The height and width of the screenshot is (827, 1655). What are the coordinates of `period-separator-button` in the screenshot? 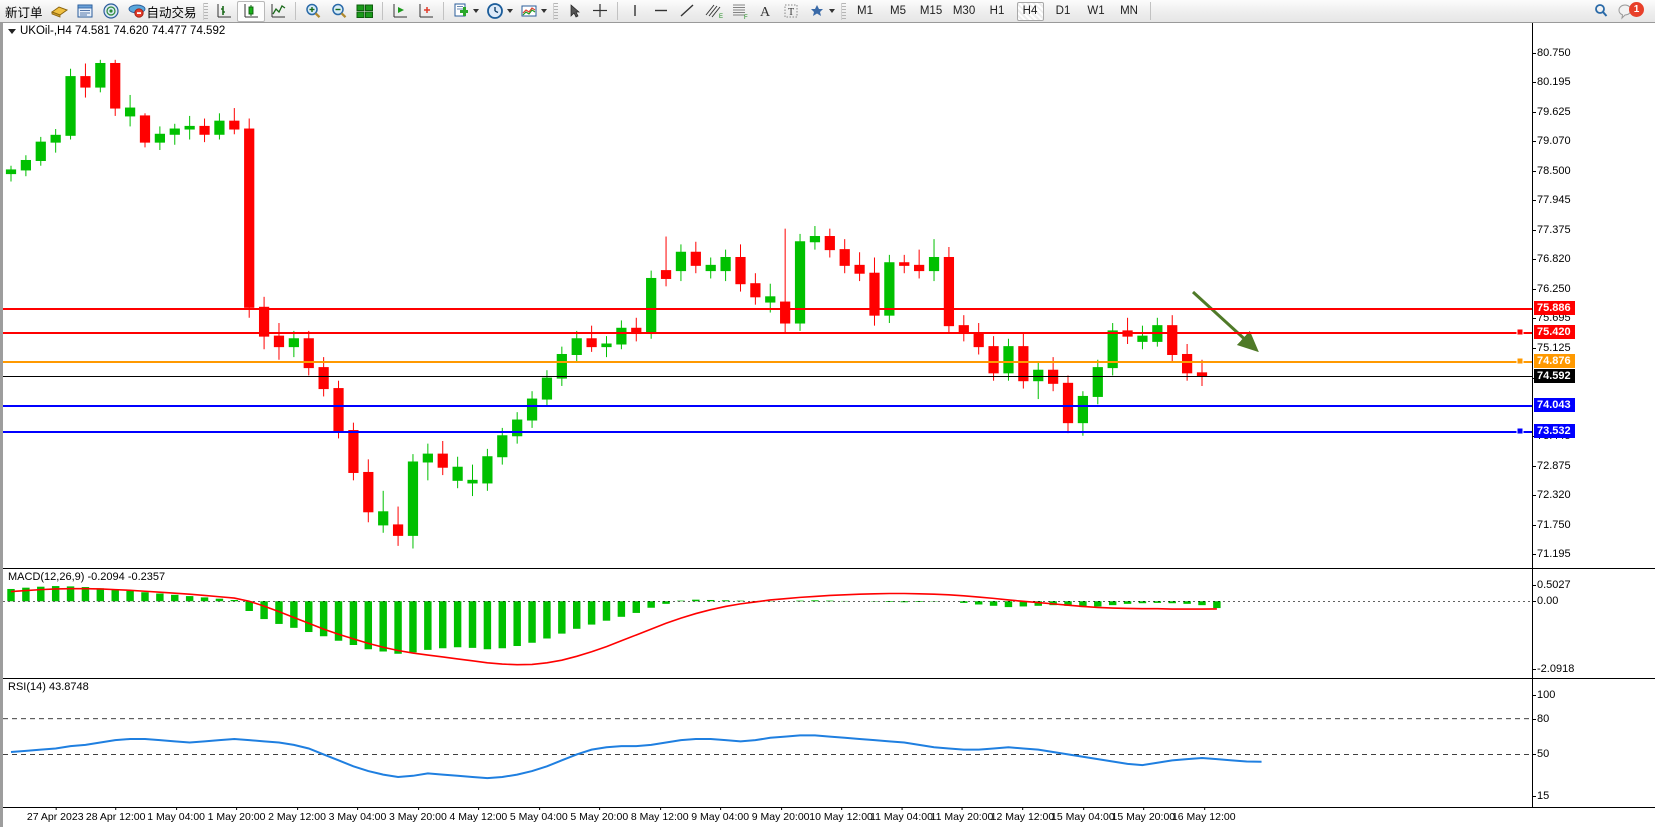 It's located at (499, 11).